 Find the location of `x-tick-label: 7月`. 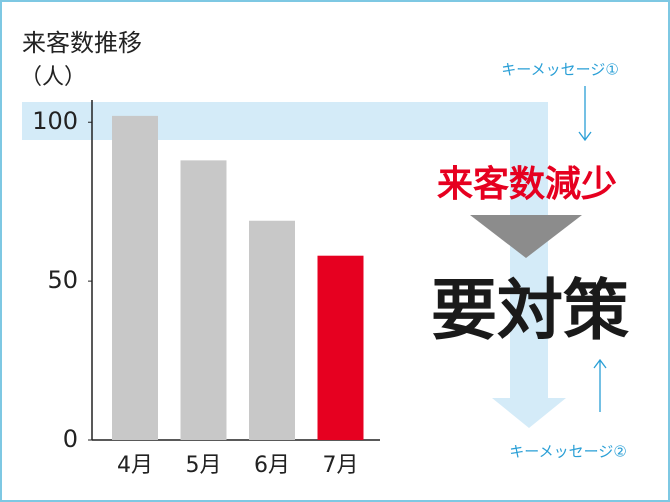

x-tick-label: 7月 is located at coordinates (341, 465).